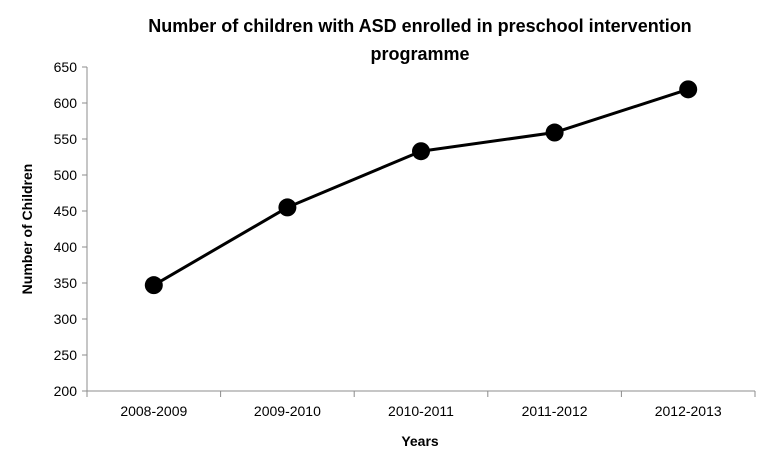  What do you see at coordinates (688, 411) in the screenshot?
I see `x-tick-label: 2012-2013` at bounding box center [688, 411].